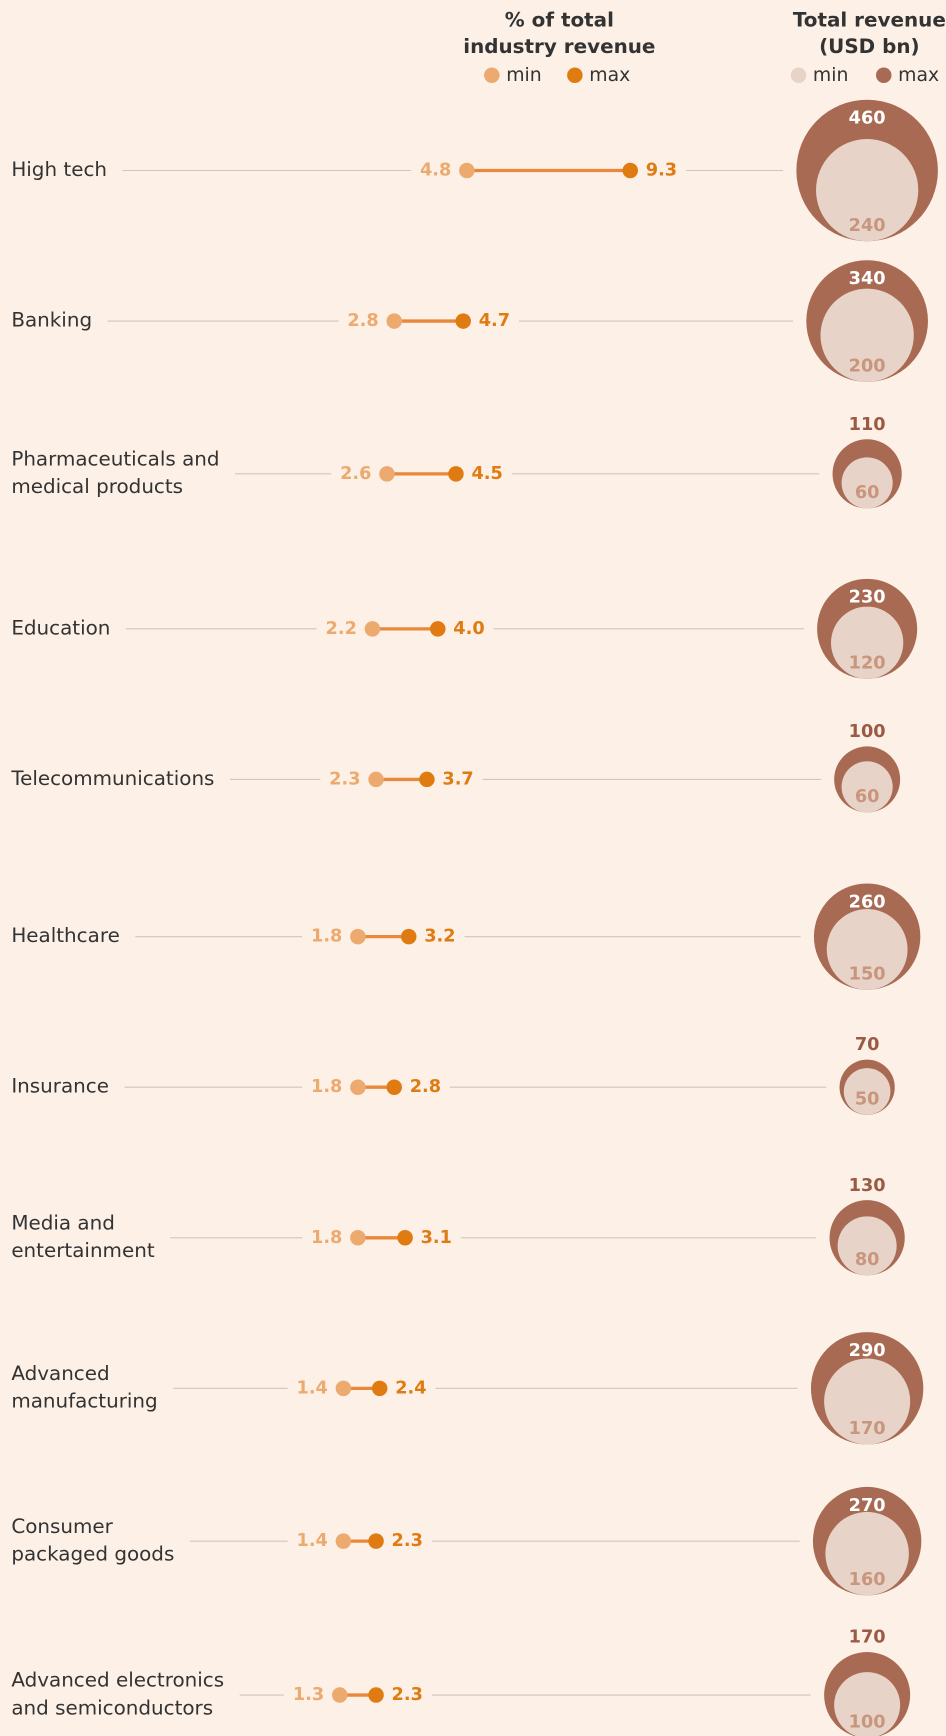 The image size is (946, 1736). What do you see at coordinates (486, 474) in the screenshot?
I see `value-label: 4.5` at bounding box center [486, 474].